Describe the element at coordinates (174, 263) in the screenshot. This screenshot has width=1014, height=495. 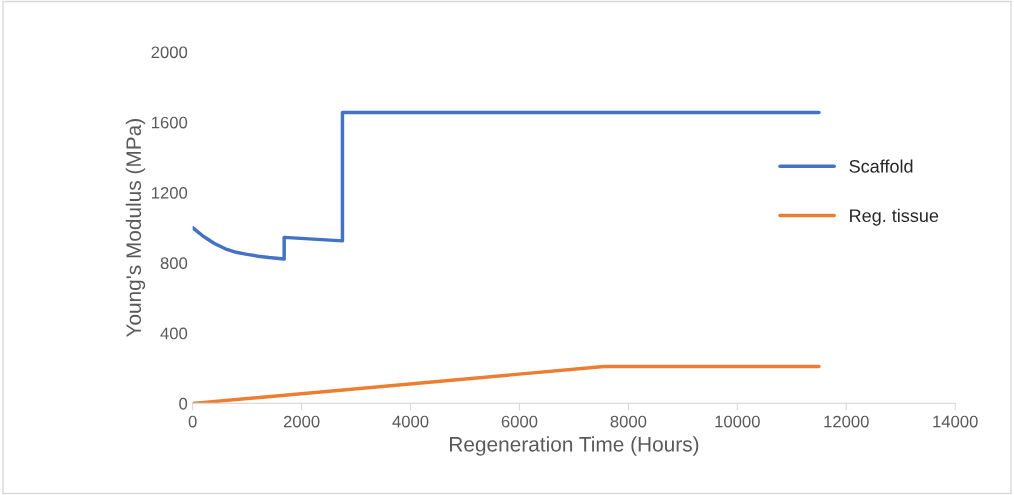
I see `y-tick-label: 800` at that location.